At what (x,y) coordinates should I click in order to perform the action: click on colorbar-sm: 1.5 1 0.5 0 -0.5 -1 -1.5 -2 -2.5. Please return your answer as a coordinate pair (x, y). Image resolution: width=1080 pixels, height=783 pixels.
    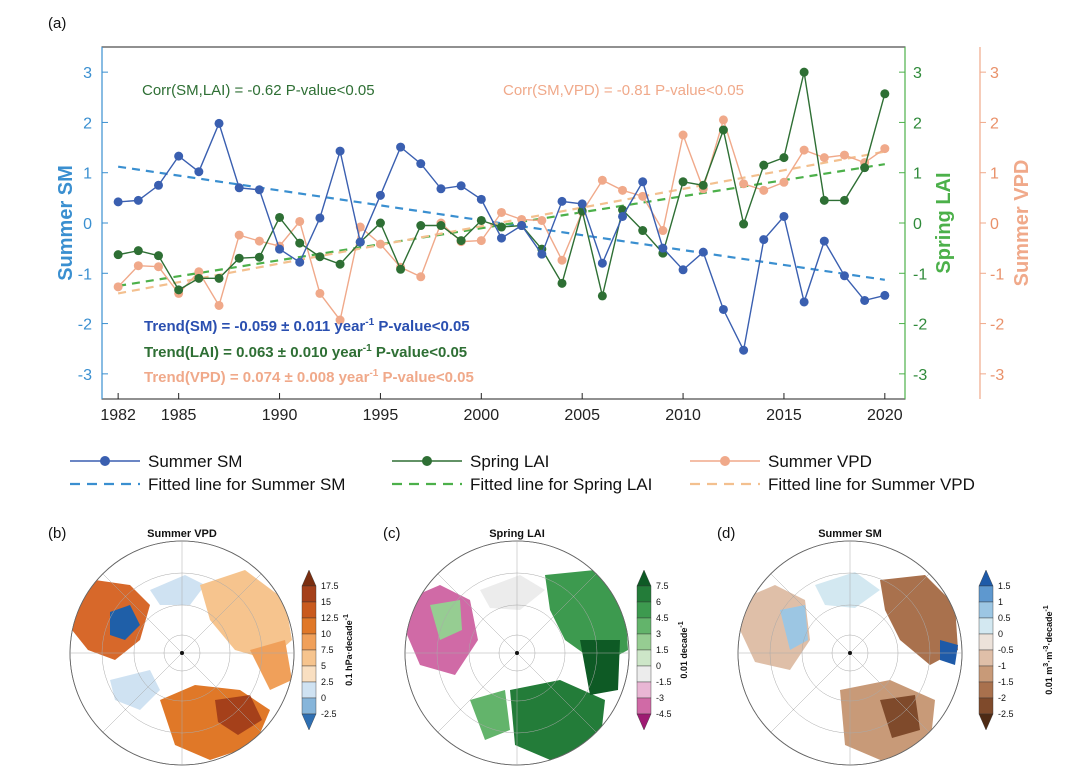
    Looking at the image, I should click on (996, 650).